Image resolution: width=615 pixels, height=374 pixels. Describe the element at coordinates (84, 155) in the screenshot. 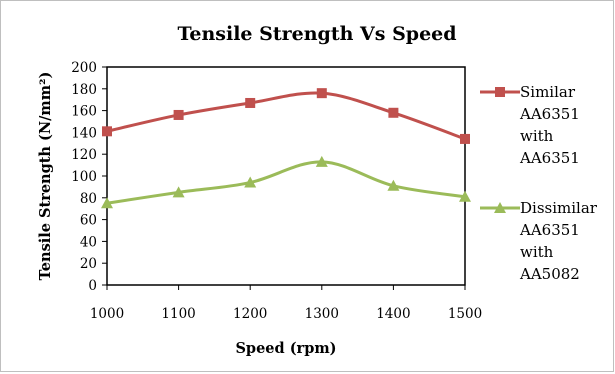

I see `y-tick-label: 120` at that location.